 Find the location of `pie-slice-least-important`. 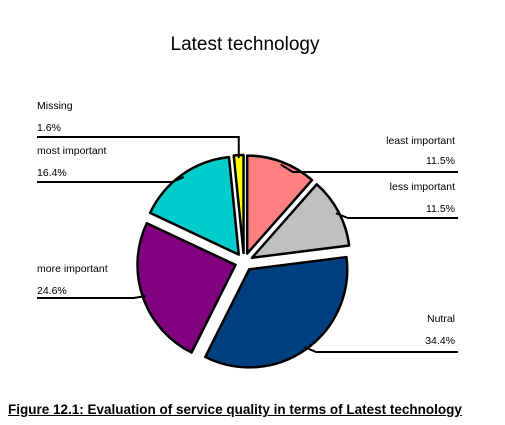

pie-slice-least-important is located at coordinates (279, 204).